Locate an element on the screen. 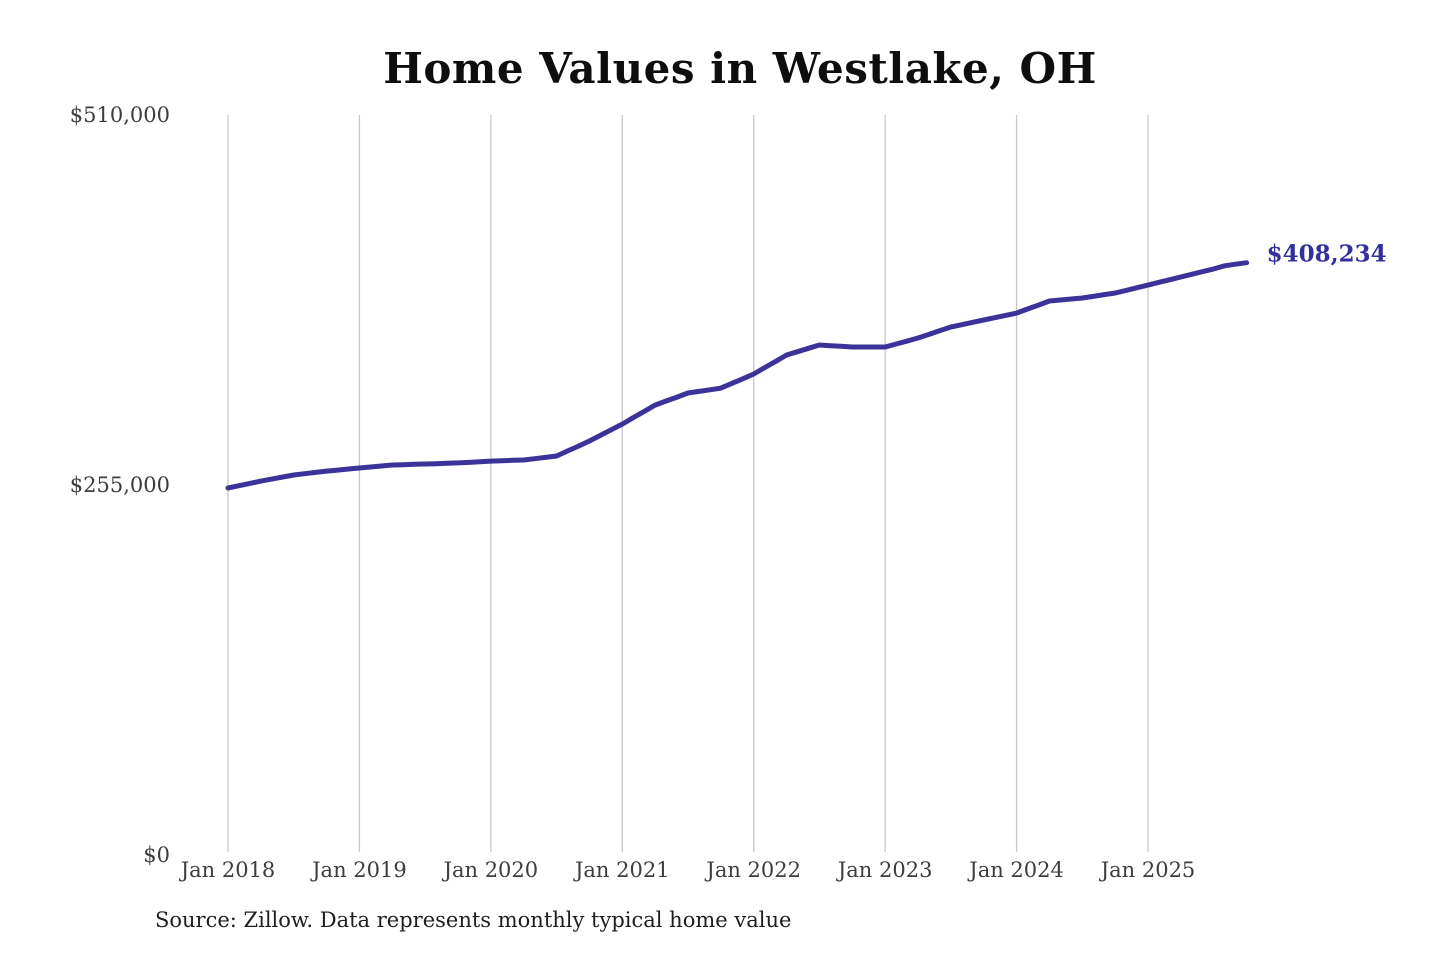  x-tick-label: Jan 2019 is located at coordinates (359, 870).